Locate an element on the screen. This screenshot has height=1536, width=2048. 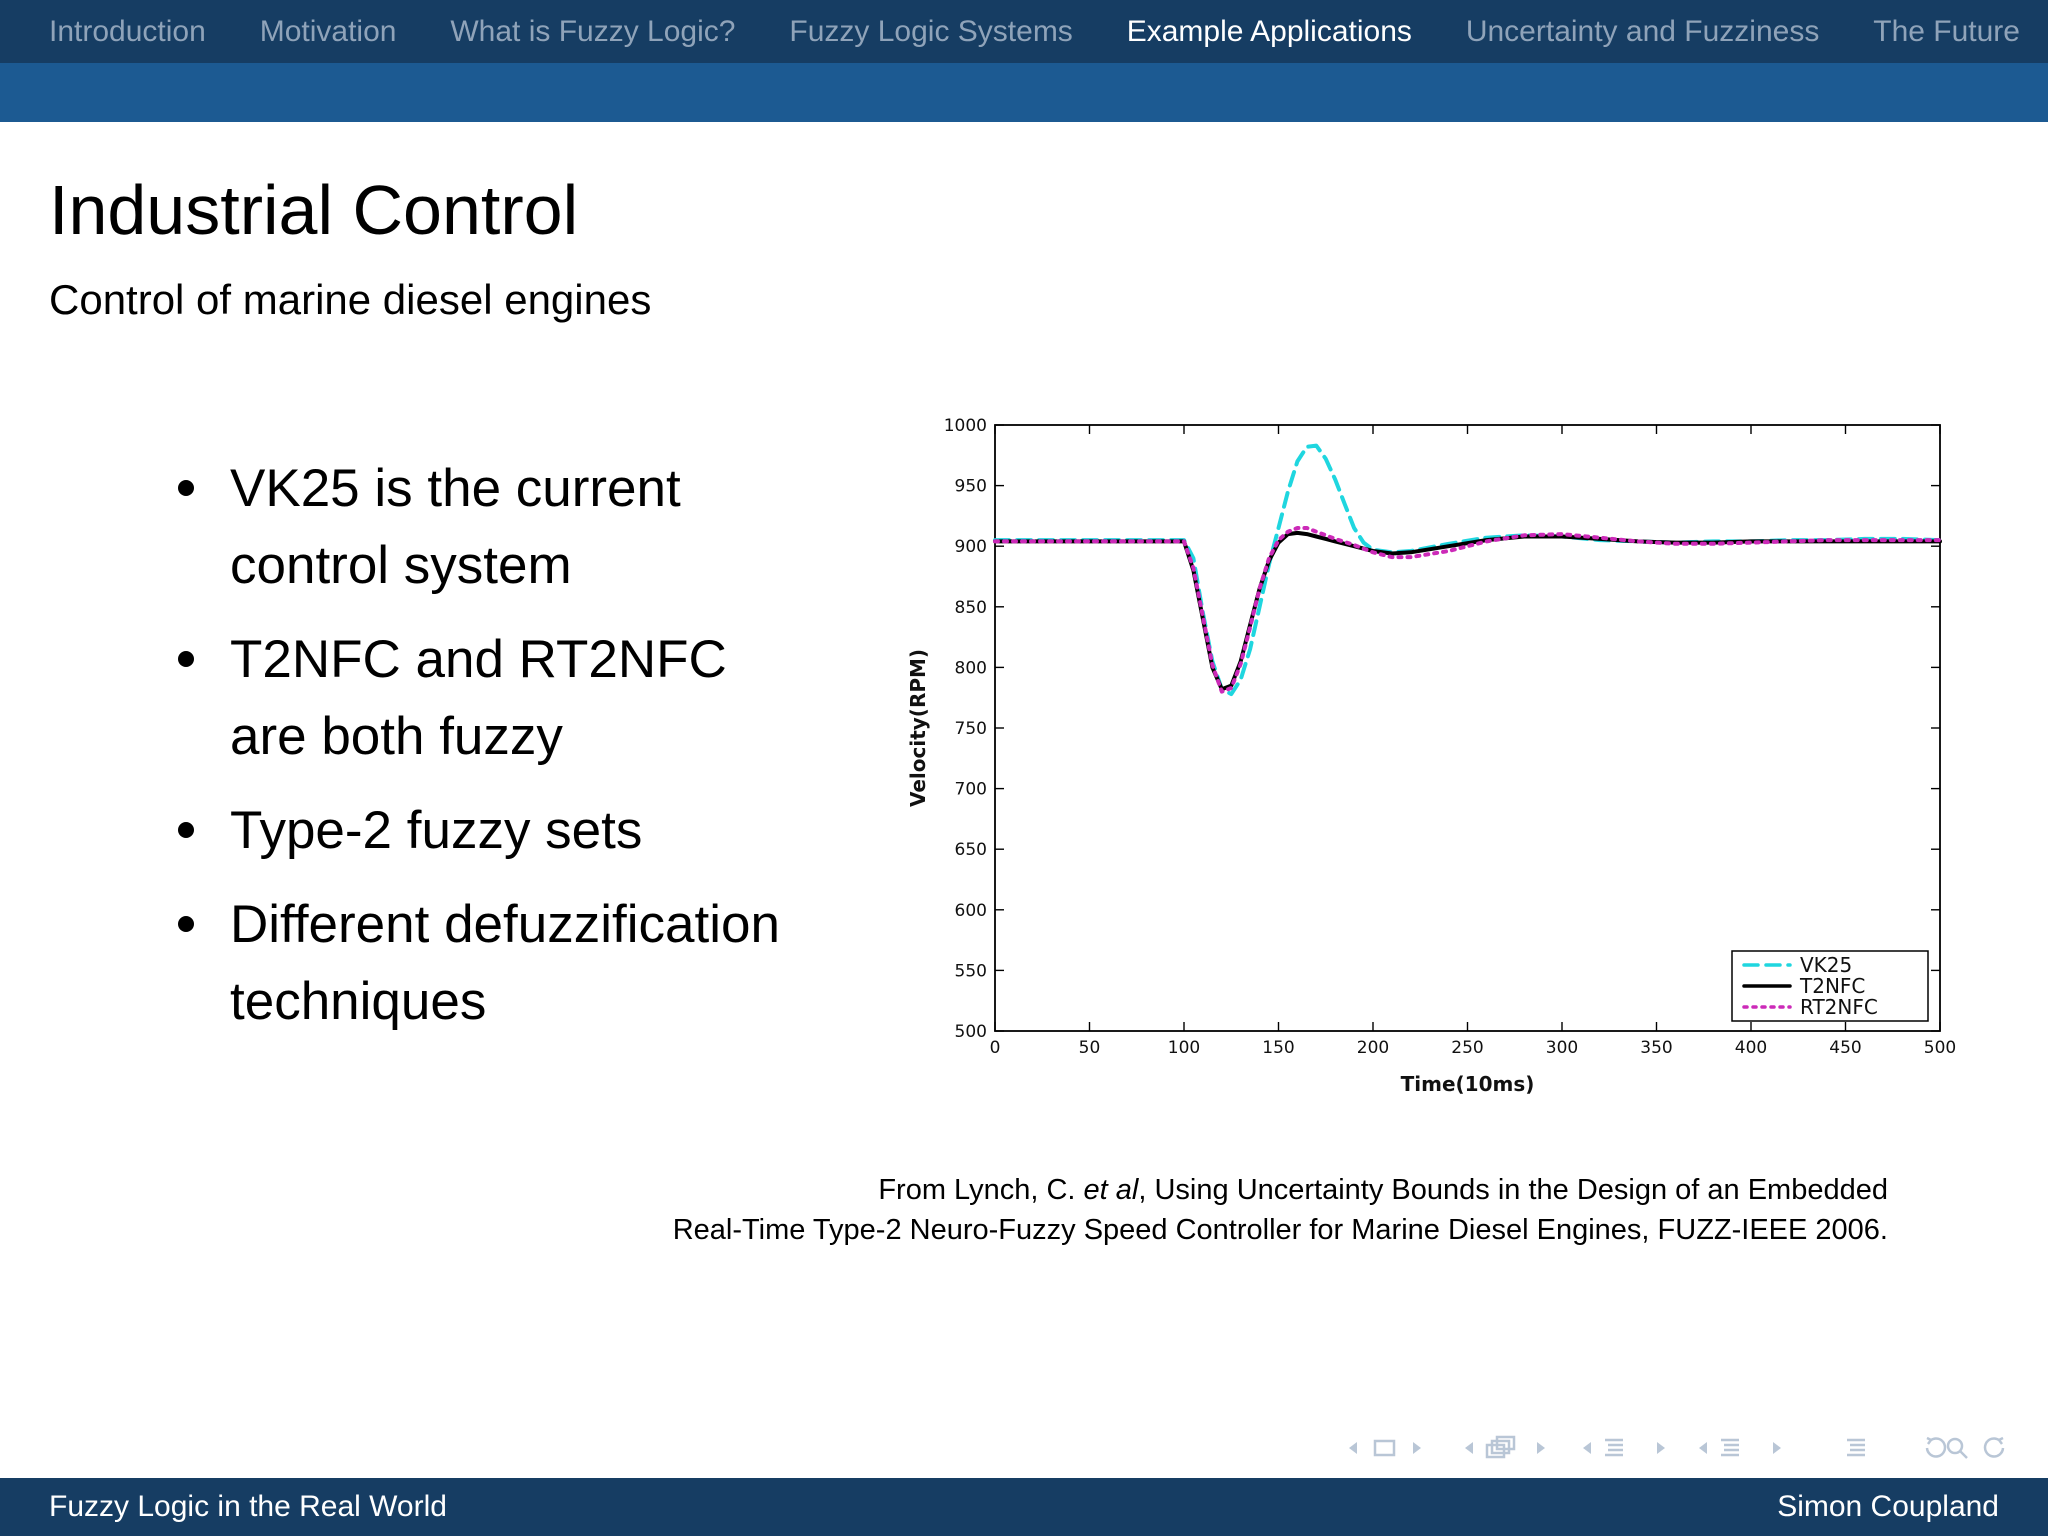
x-tick-label: 250 is located at coordinates (1467, 1048).